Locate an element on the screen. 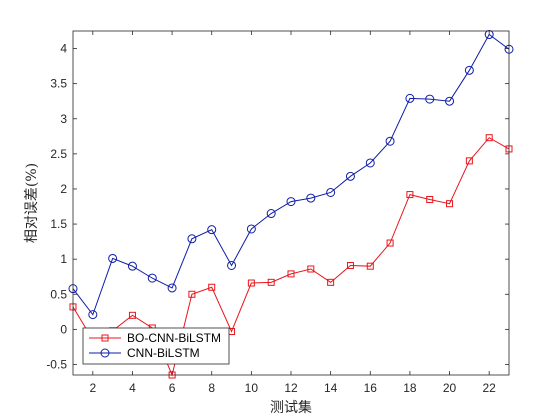 Image resolution: width=560 pixels, height=420 pixels. x-tick-label: 18 is located at coordinates (410, 388).